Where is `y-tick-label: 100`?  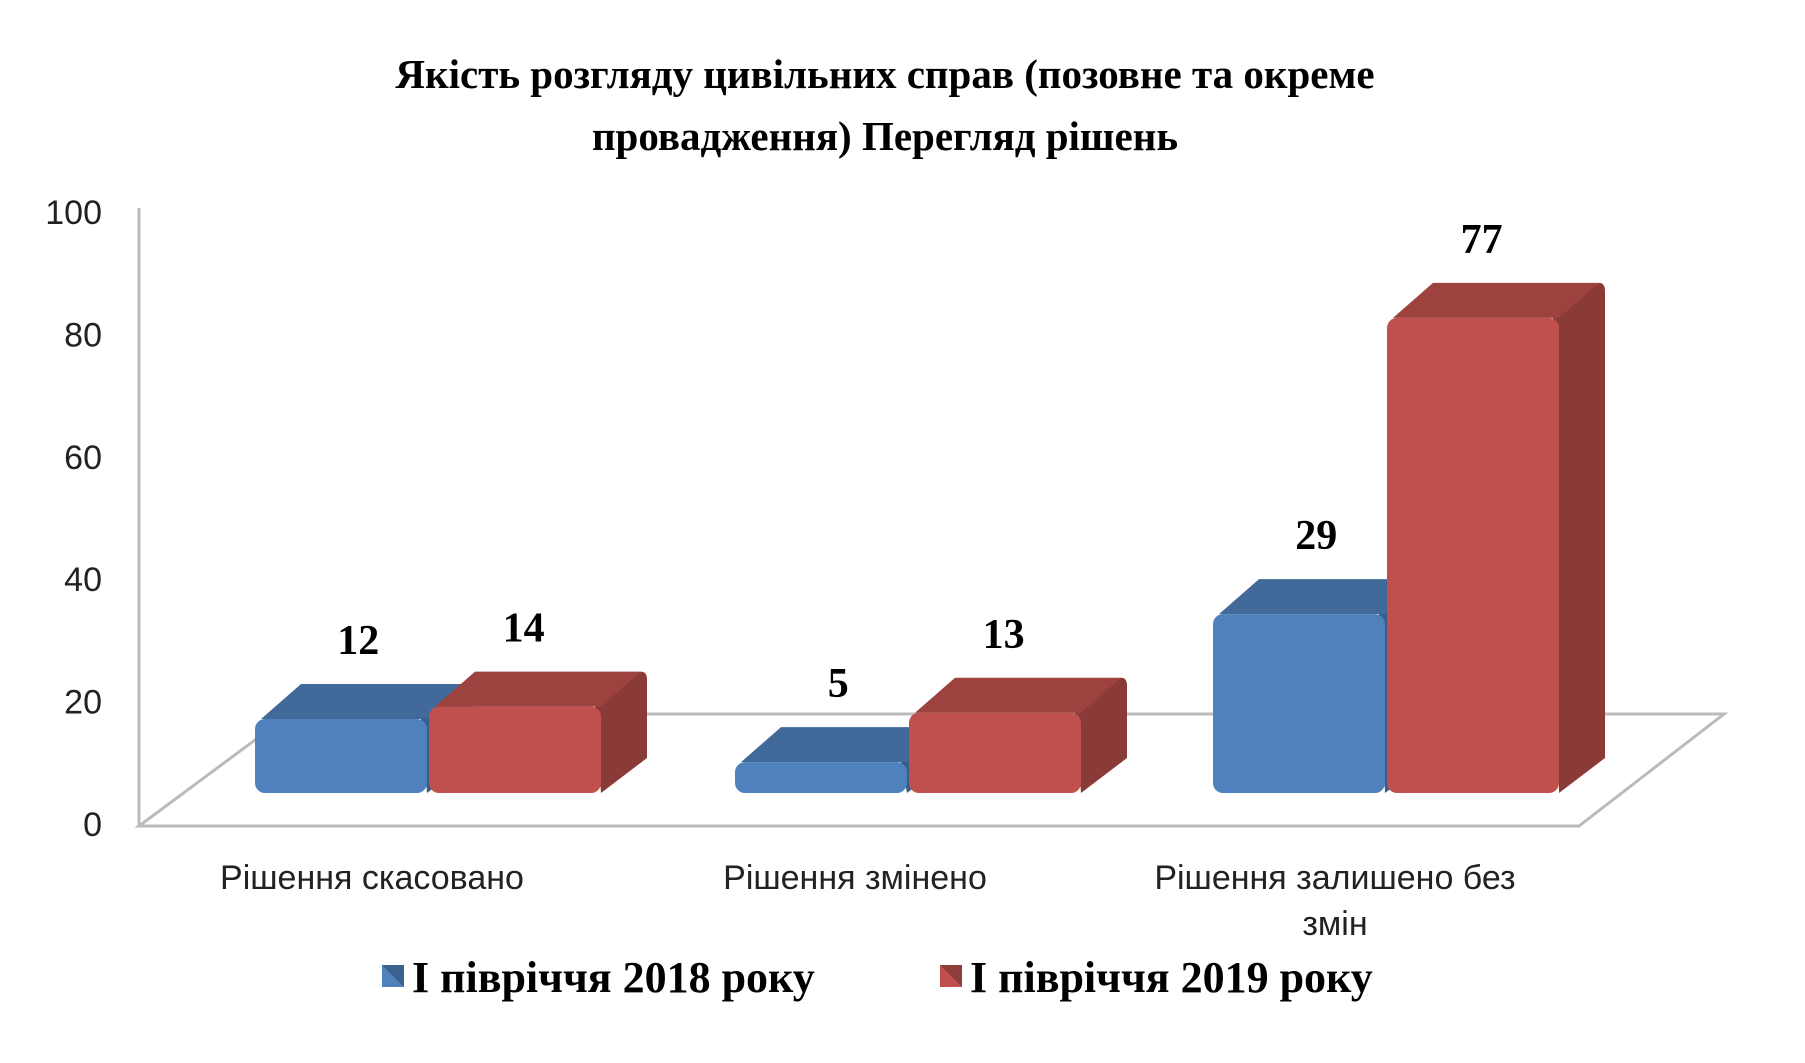
y-tick-label: 100 is located at coordinates (73, 213).